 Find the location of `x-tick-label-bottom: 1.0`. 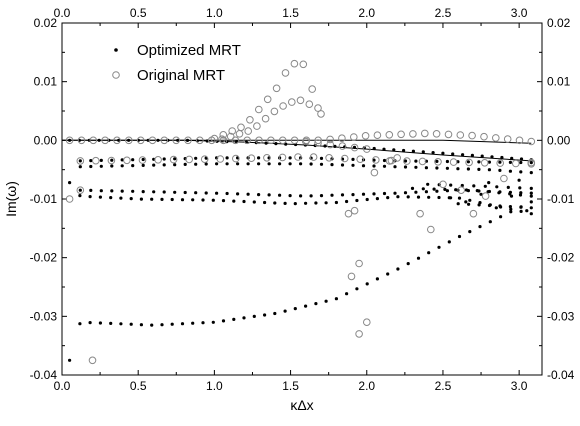

x-tick-label-bottom: 1.0 is located at coordinates (214, 386).